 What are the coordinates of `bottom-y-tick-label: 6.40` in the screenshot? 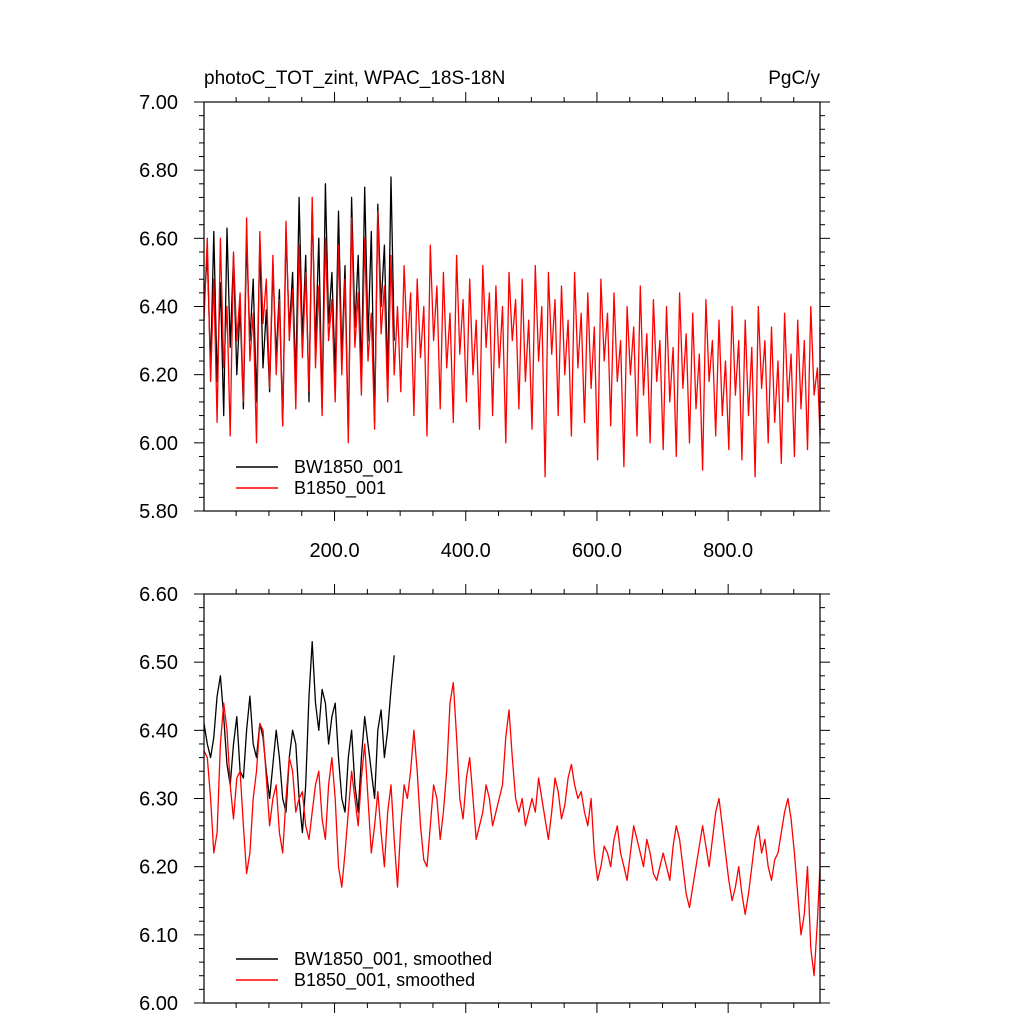 It's located at (158, 731).